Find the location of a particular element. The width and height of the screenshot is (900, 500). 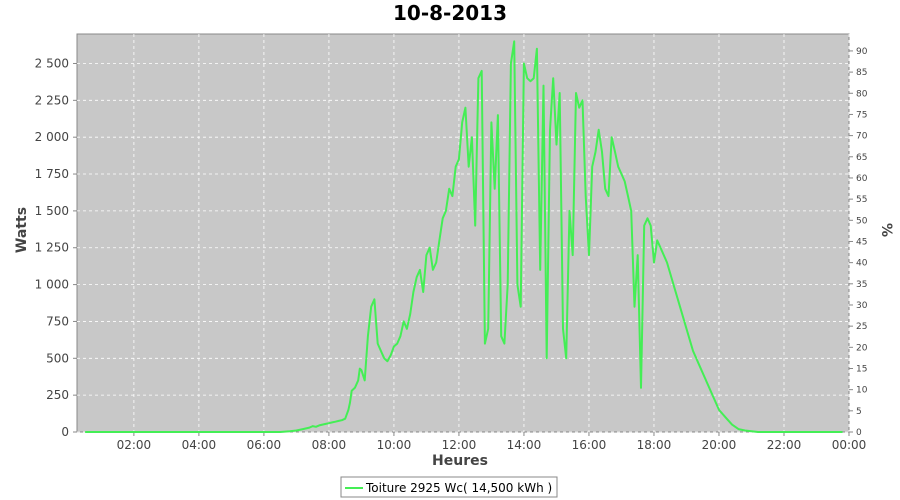

x-tick-label: 04:00 is located at coordinates (199, 445).